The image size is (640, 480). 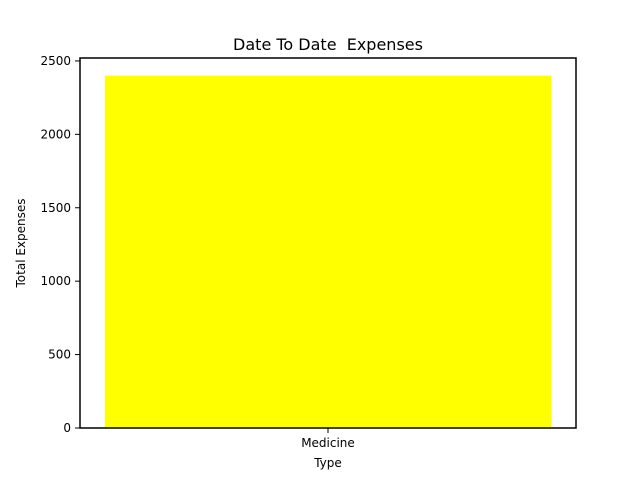 I want to click on x-axis-ticks: Medicine, so click(x=328, y=439).